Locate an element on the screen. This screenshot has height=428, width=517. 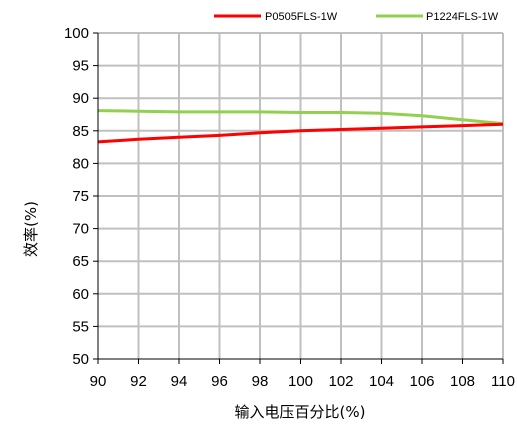
x-axis-title: 输入电压百分比(%) is located at coordinates (300, 412).